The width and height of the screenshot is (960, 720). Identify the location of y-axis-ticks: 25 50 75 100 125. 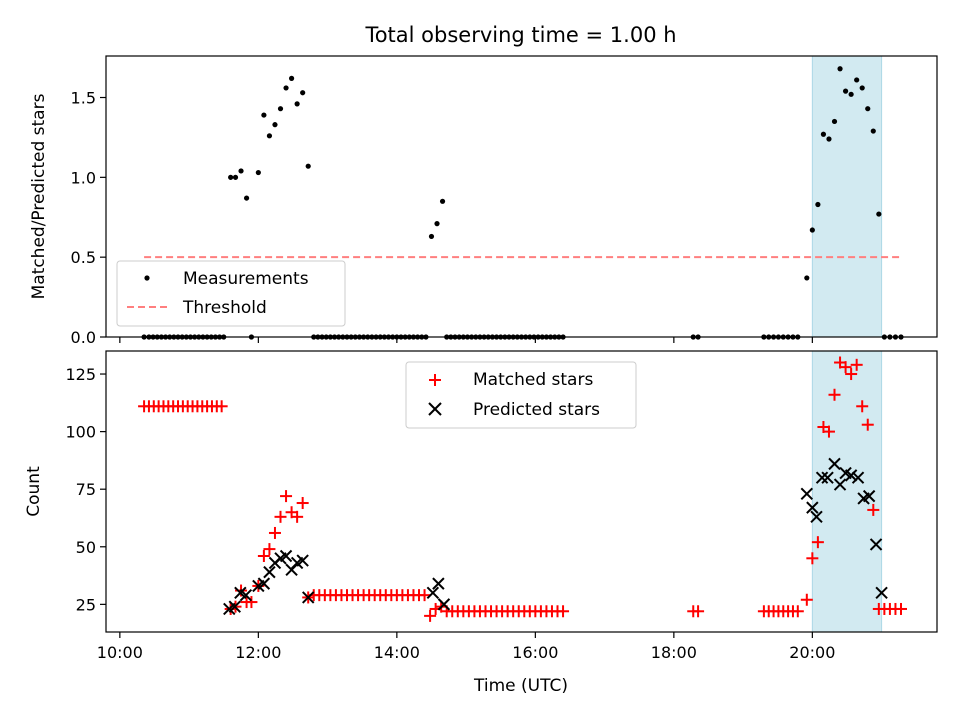
(85, 489).